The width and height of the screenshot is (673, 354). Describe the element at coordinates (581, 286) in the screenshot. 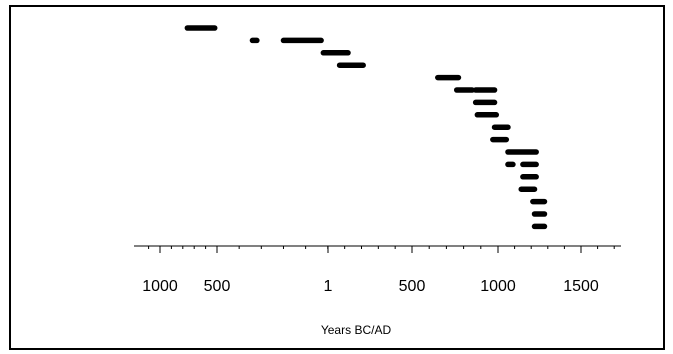

I see `x-axis-tick-label: 1500` at that location.